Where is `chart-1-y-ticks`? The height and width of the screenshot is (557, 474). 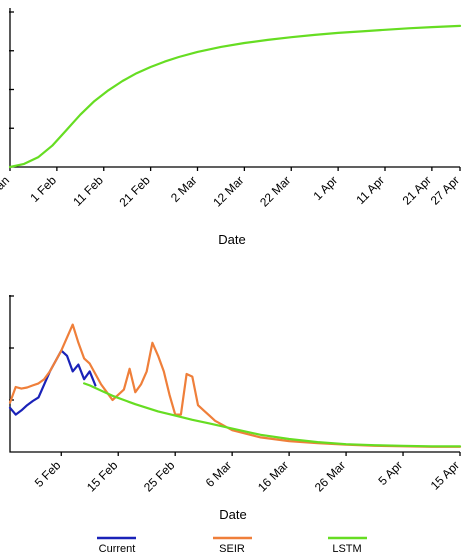 chart-1-y-ticks is located at coordinates (11, 70).